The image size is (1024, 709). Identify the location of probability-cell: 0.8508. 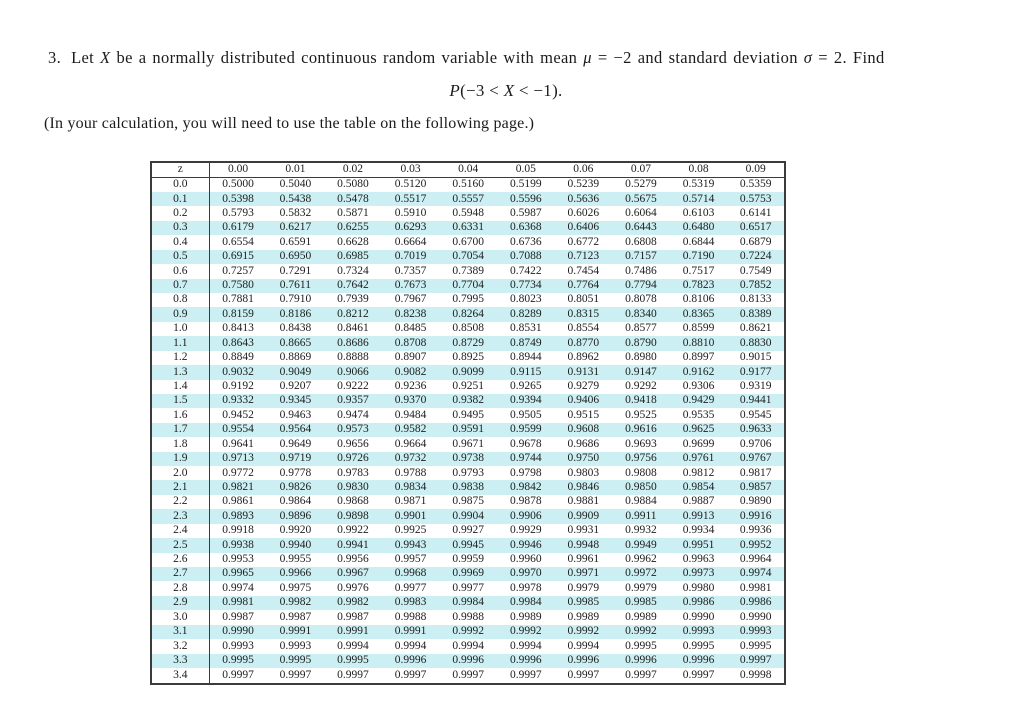
(468, 328).